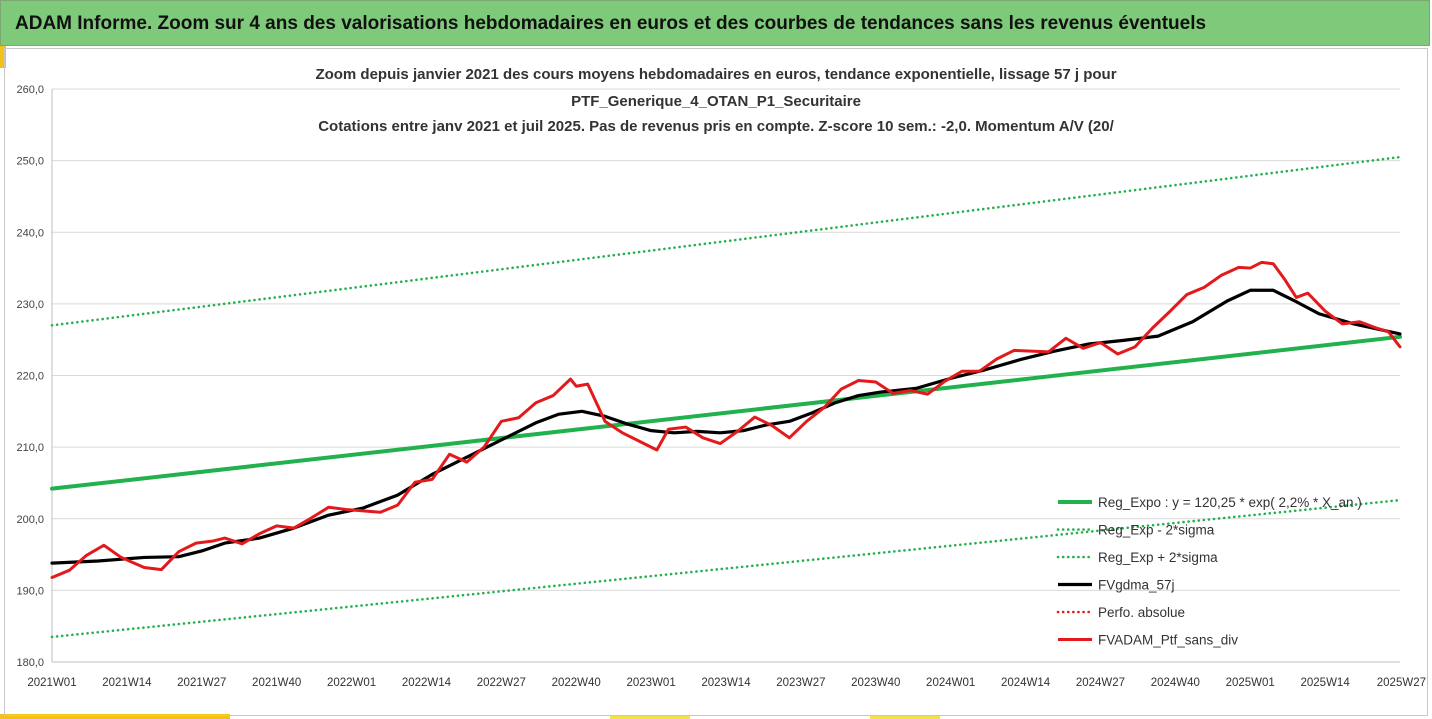 The image size is (1432, 719). I want to click on x-tick-label: 2025W27, so click(1401, 683).